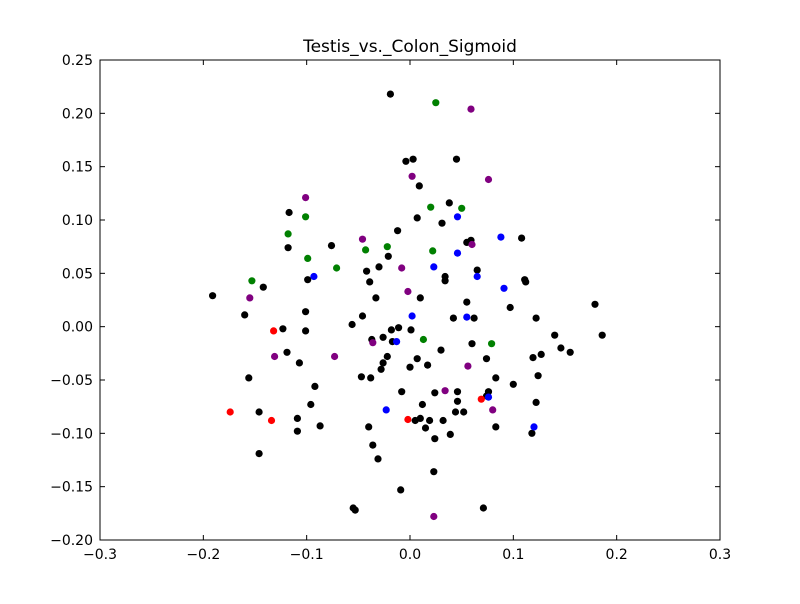  What do you see at coordinates (410, 555) in the screenshot?
I see `x-tick-label: 0.0` at bounding box center [410, 555].